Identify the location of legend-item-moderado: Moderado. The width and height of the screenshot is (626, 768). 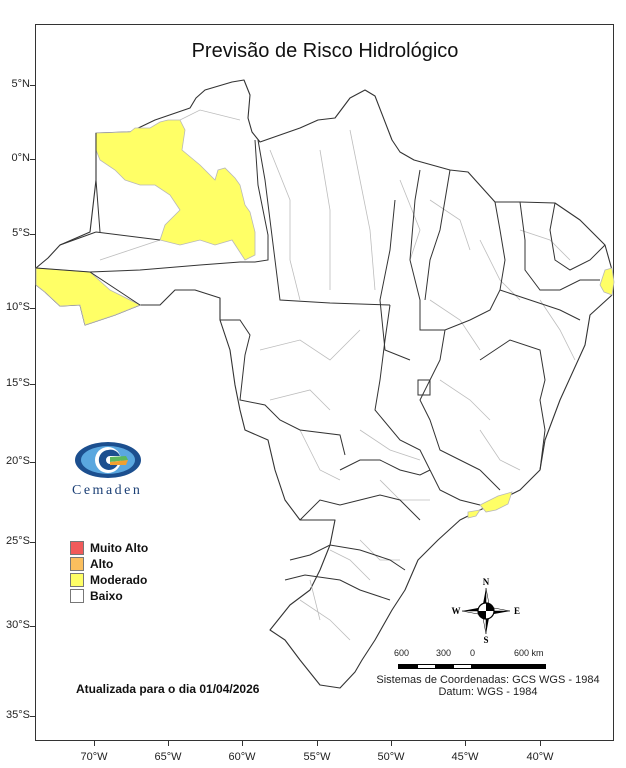
(109, 580).